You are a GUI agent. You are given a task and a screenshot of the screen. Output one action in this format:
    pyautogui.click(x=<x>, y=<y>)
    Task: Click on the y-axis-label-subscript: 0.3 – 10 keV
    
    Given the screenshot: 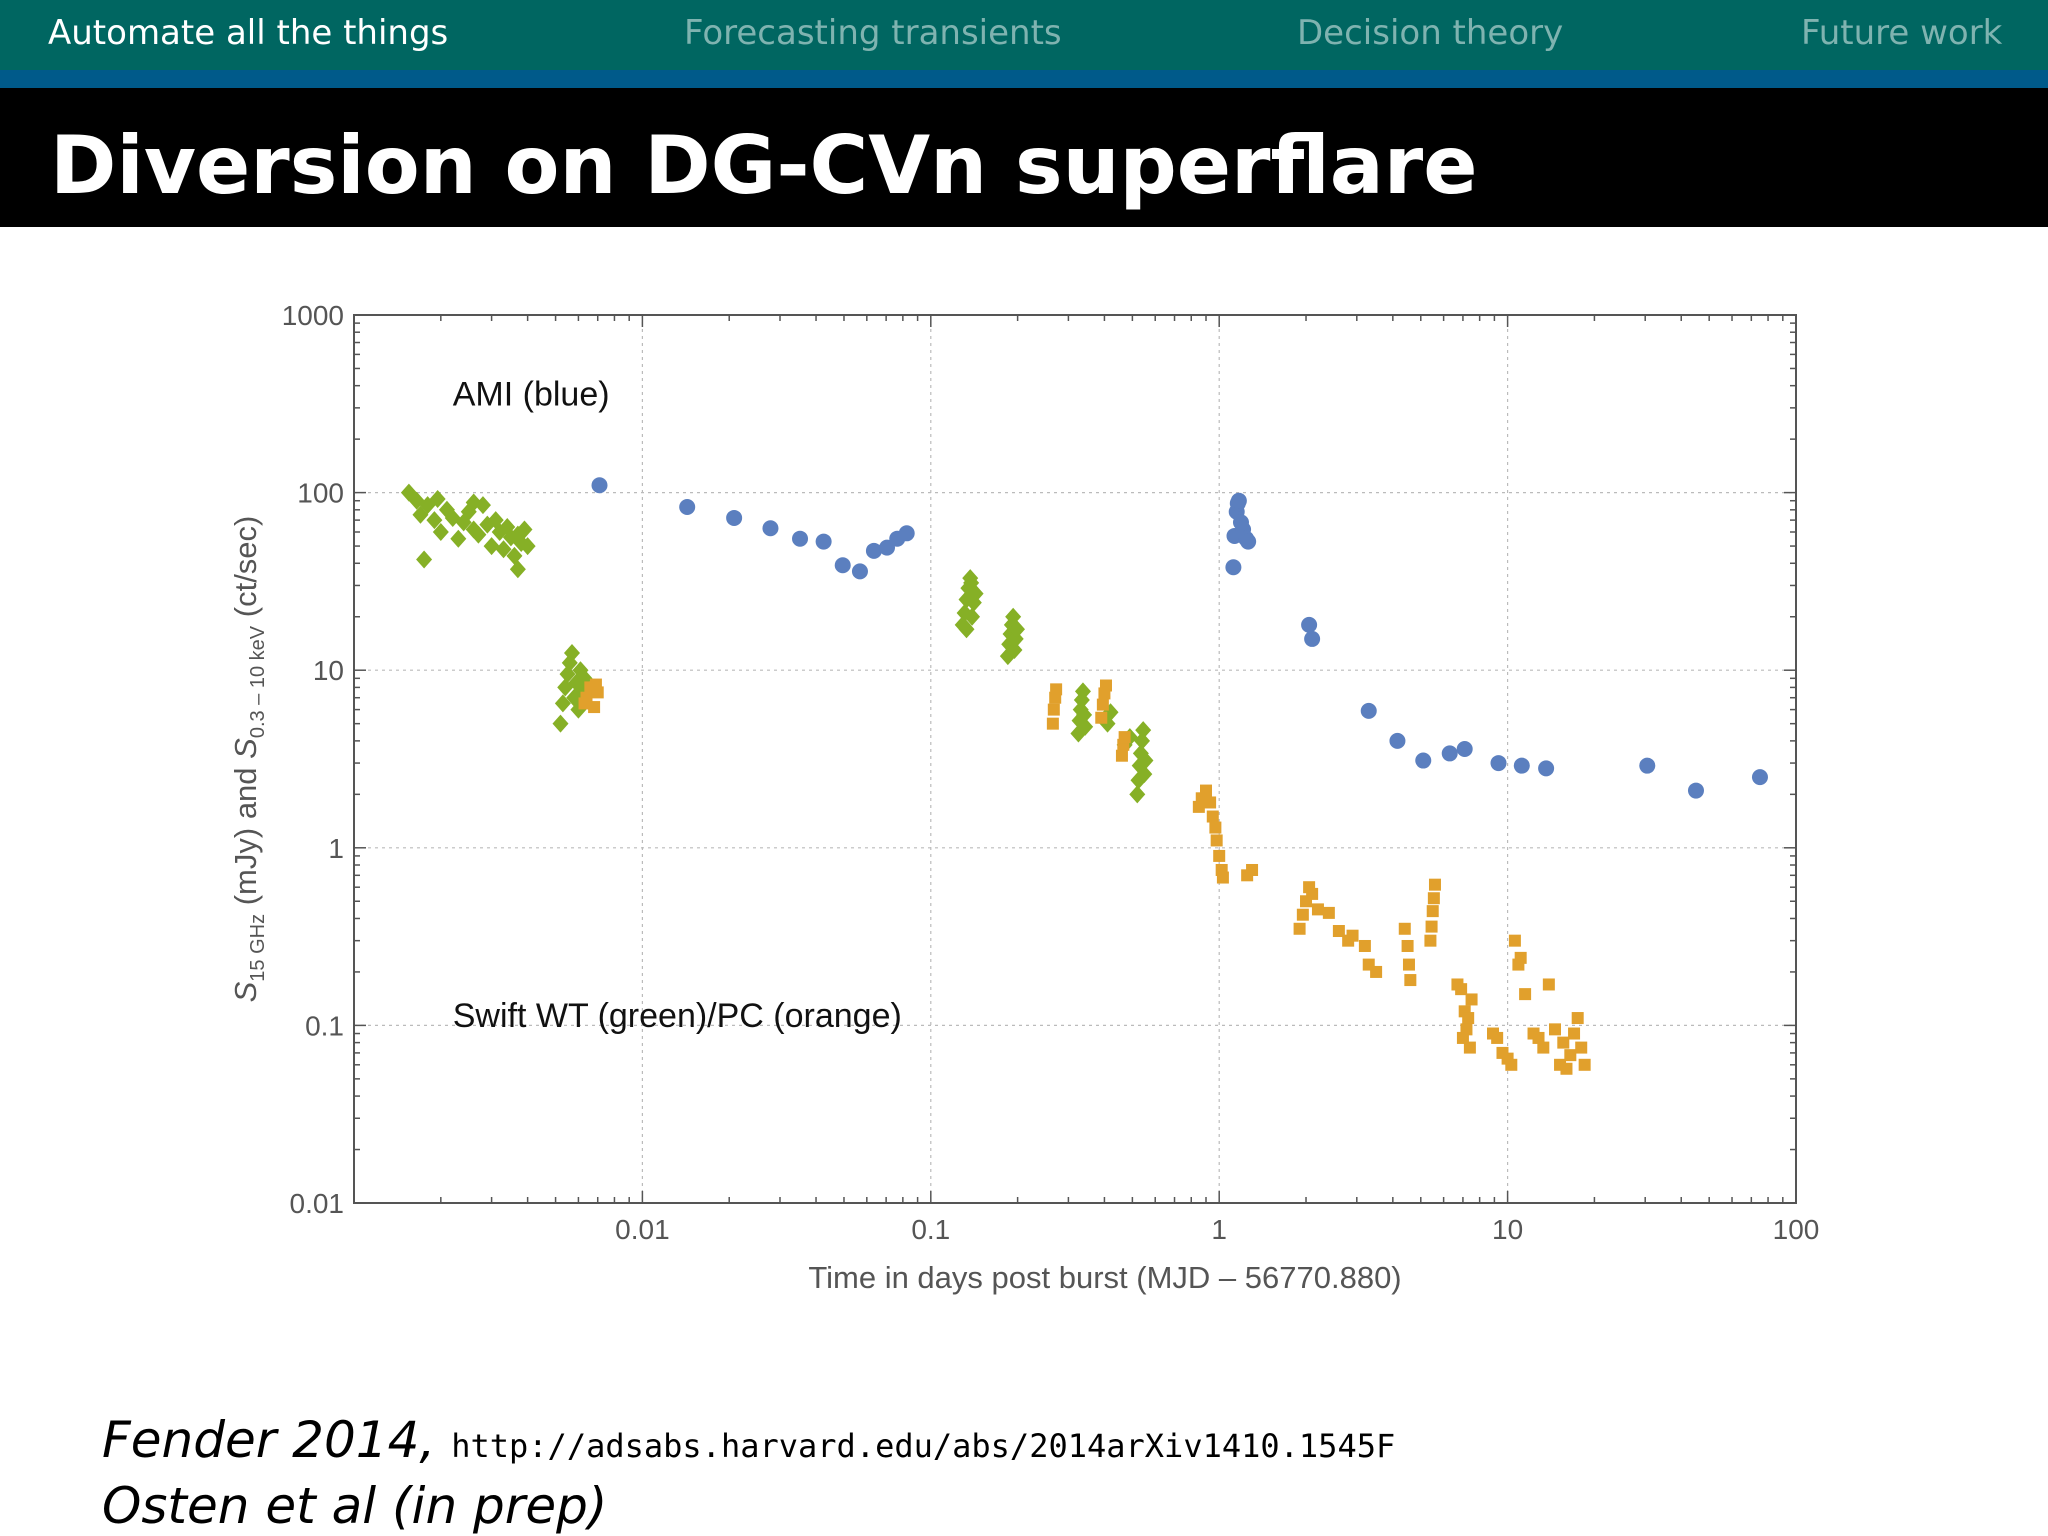 What is the action you would take?
    pyautogui.click(x=258, y=681)
    